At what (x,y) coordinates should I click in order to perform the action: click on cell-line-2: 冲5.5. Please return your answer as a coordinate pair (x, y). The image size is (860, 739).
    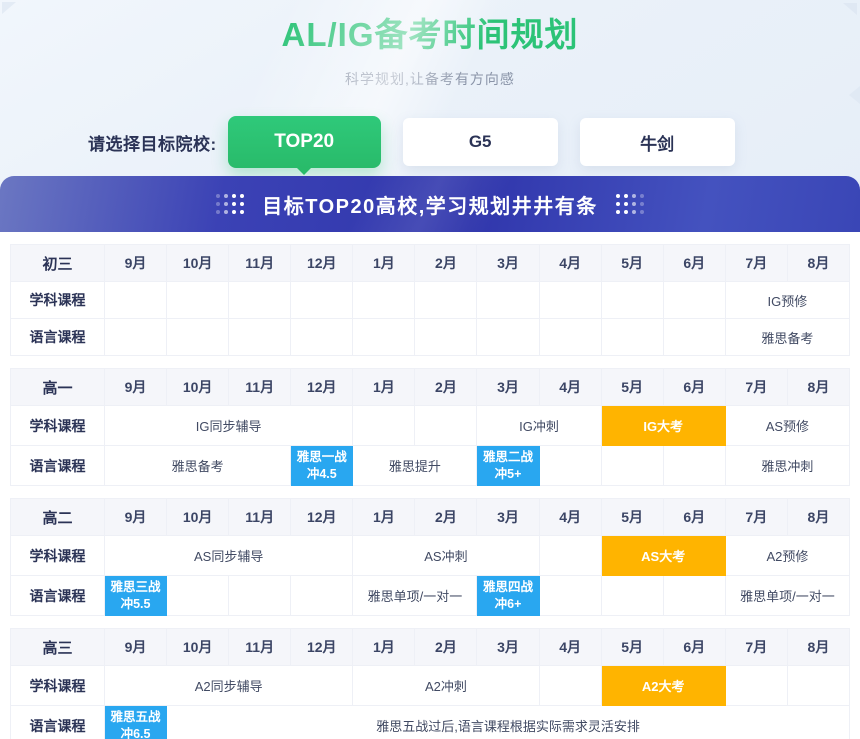
    Looking at the image, I should click on (135, 603).